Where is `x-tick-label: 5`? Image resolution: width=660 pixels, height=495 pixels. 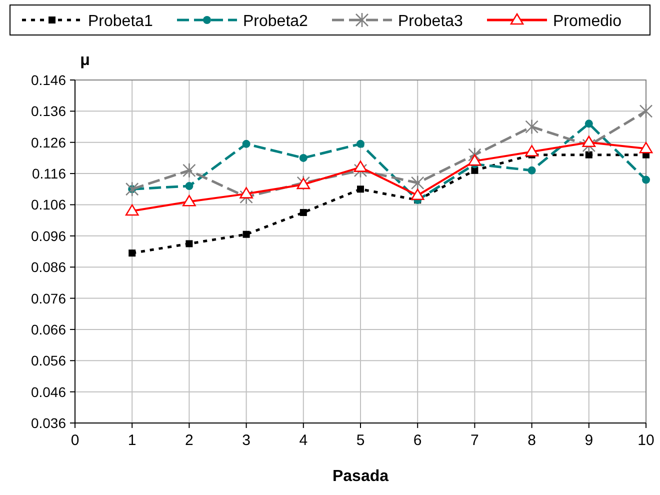 x-tick-label: 5 is located at coordinates (360, 440).